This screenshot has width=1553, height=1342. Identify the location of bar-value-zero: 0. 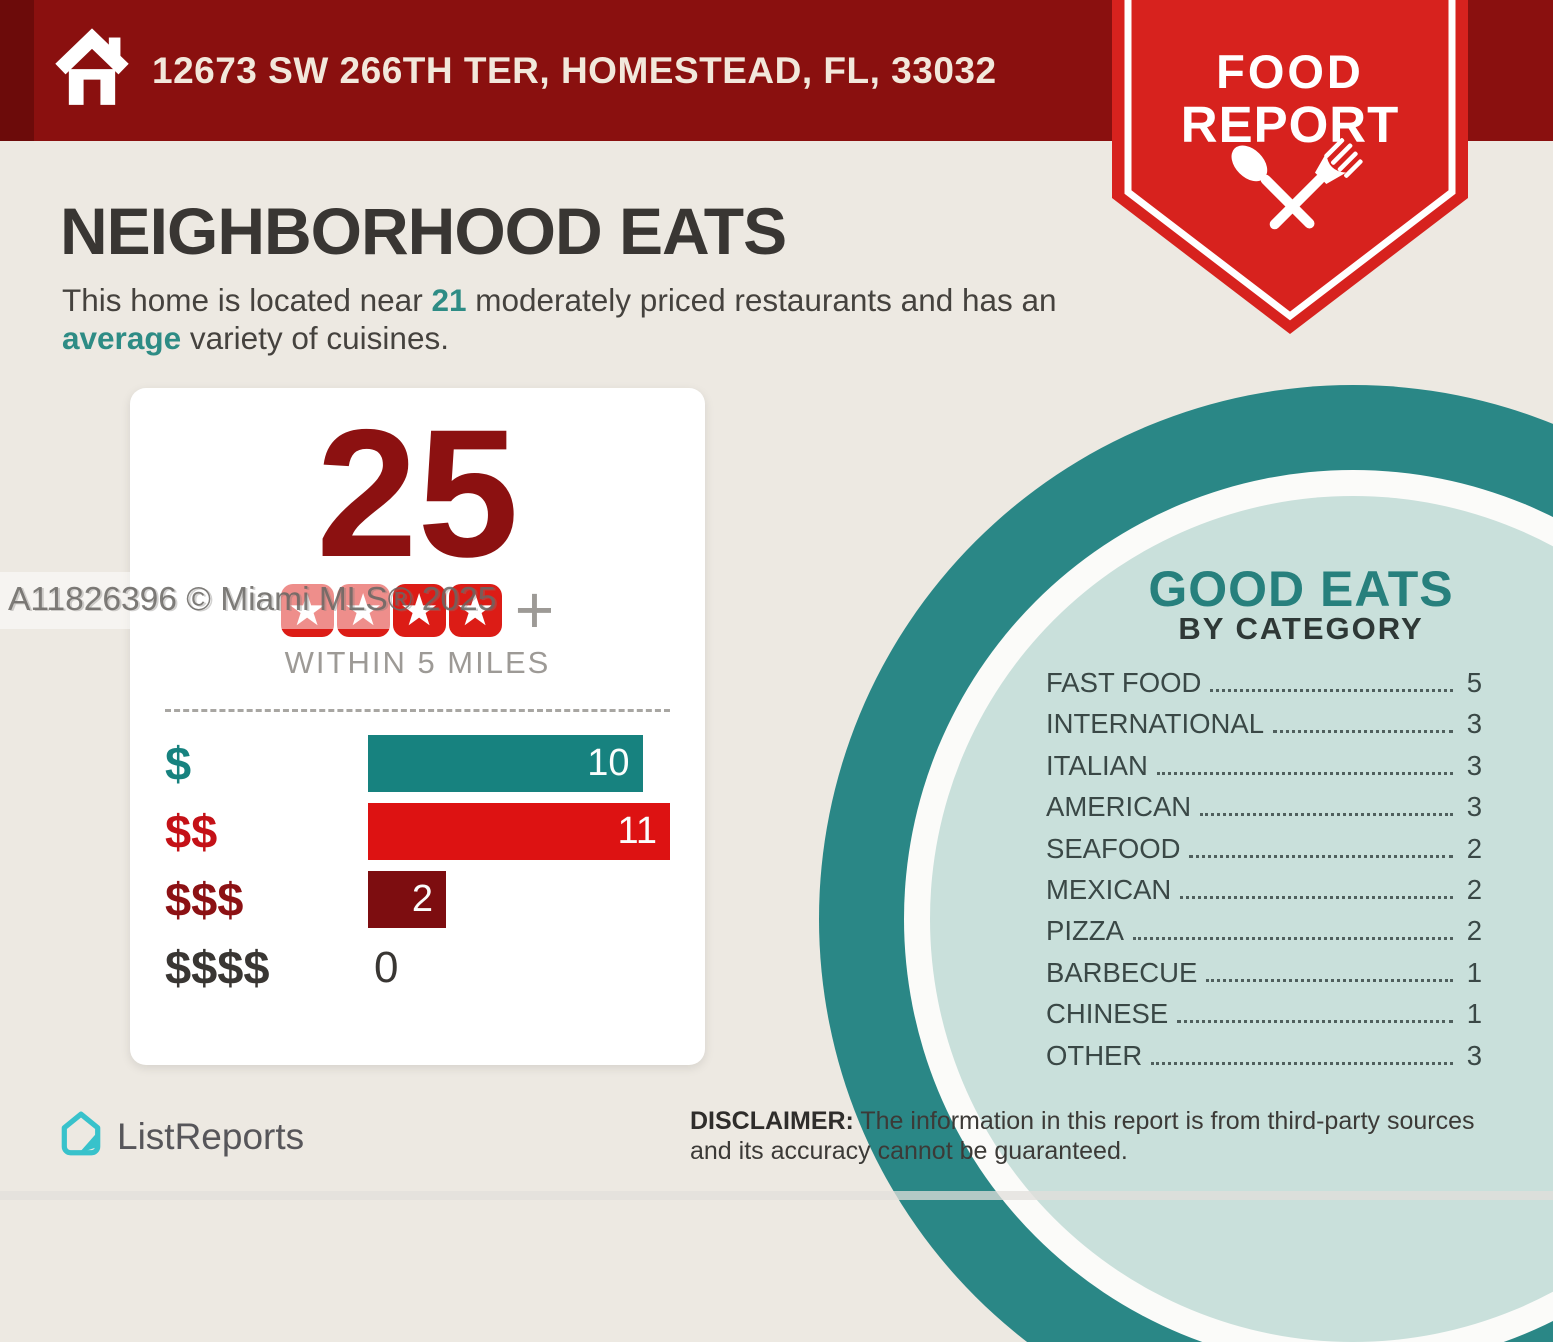
(386, 967).